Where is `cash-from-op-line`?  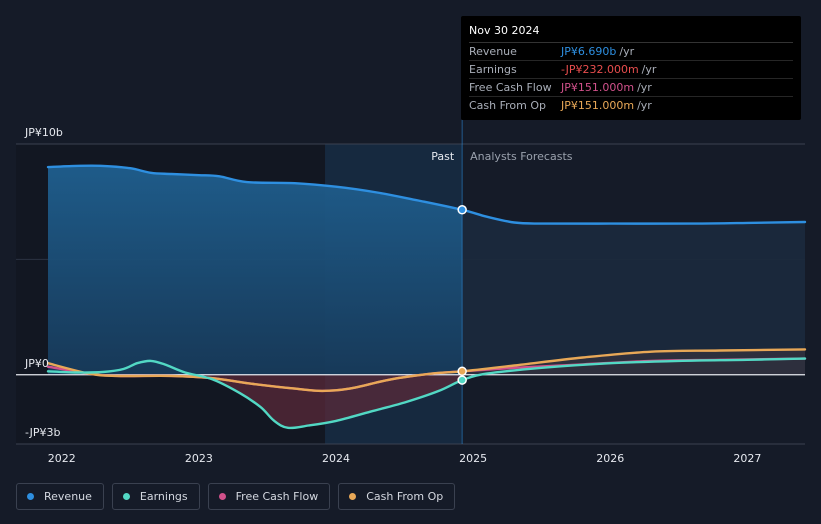
cash-from-op-line is located at coordinates (426, 370).